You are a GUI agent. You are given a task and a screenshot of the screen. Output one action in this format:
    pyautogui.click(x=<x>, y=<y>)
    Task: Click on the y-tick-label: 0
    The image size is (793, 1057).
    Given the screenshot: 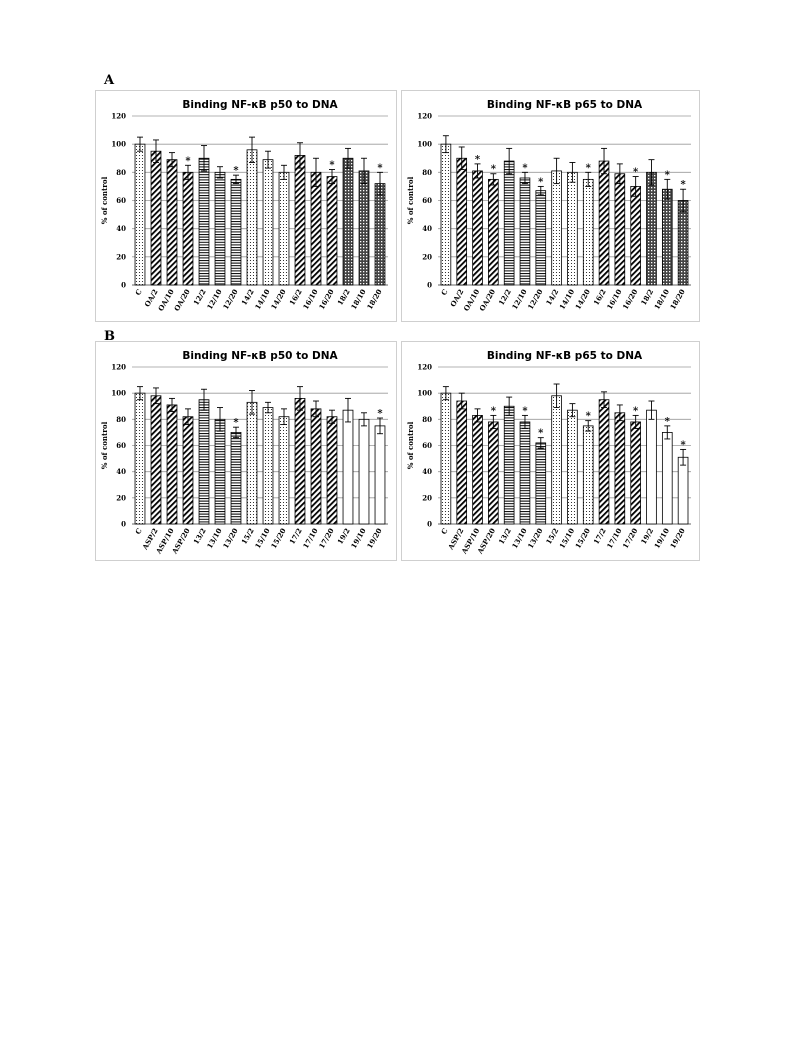 What is the action you would take?
    pyautogui.click(x=429, y=524)
    